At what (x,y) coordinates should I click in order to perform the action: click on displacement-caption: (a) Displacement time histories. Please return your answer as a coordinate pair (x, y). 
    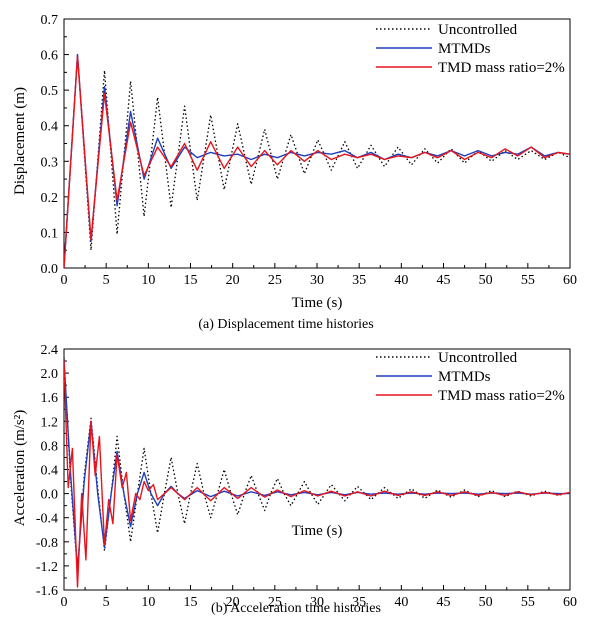
    Looking at the image, I should click on (285, 324).